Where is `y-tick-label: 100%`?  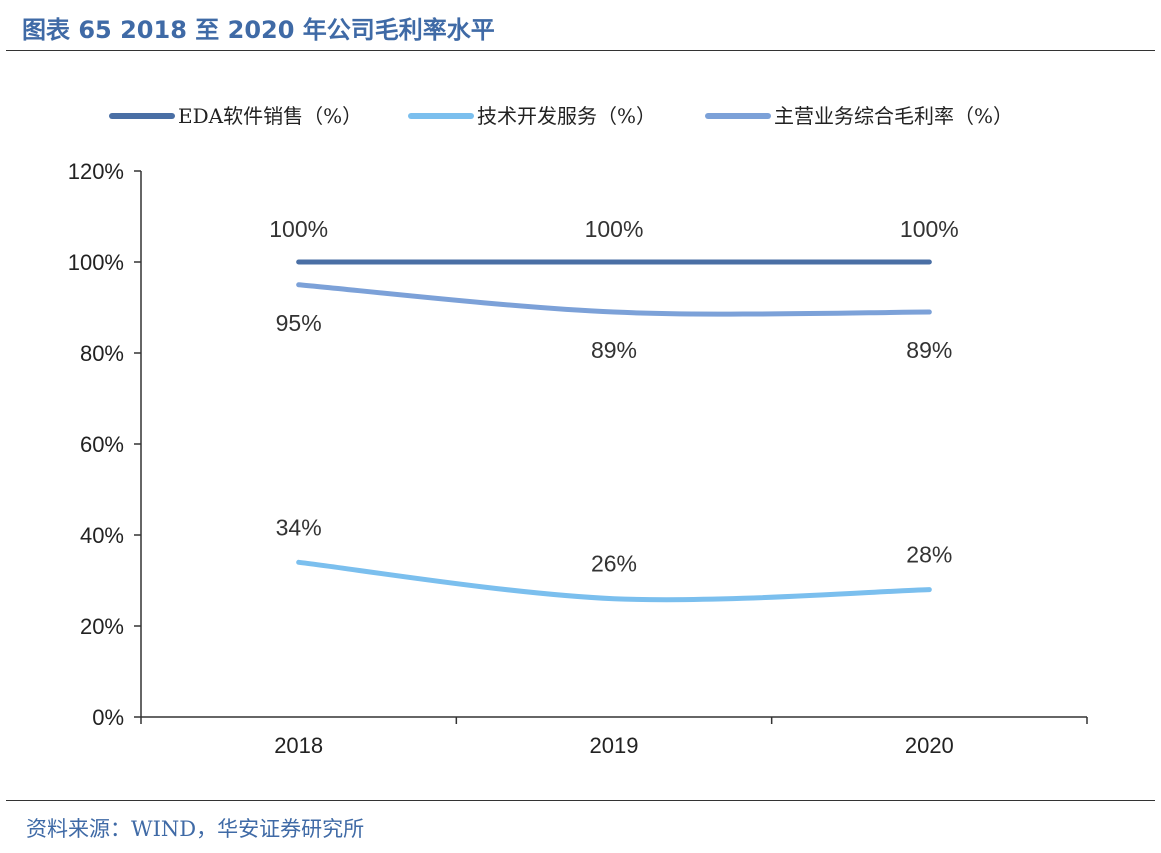
y-tick-label: 100% is located at coordinates (96, 262).